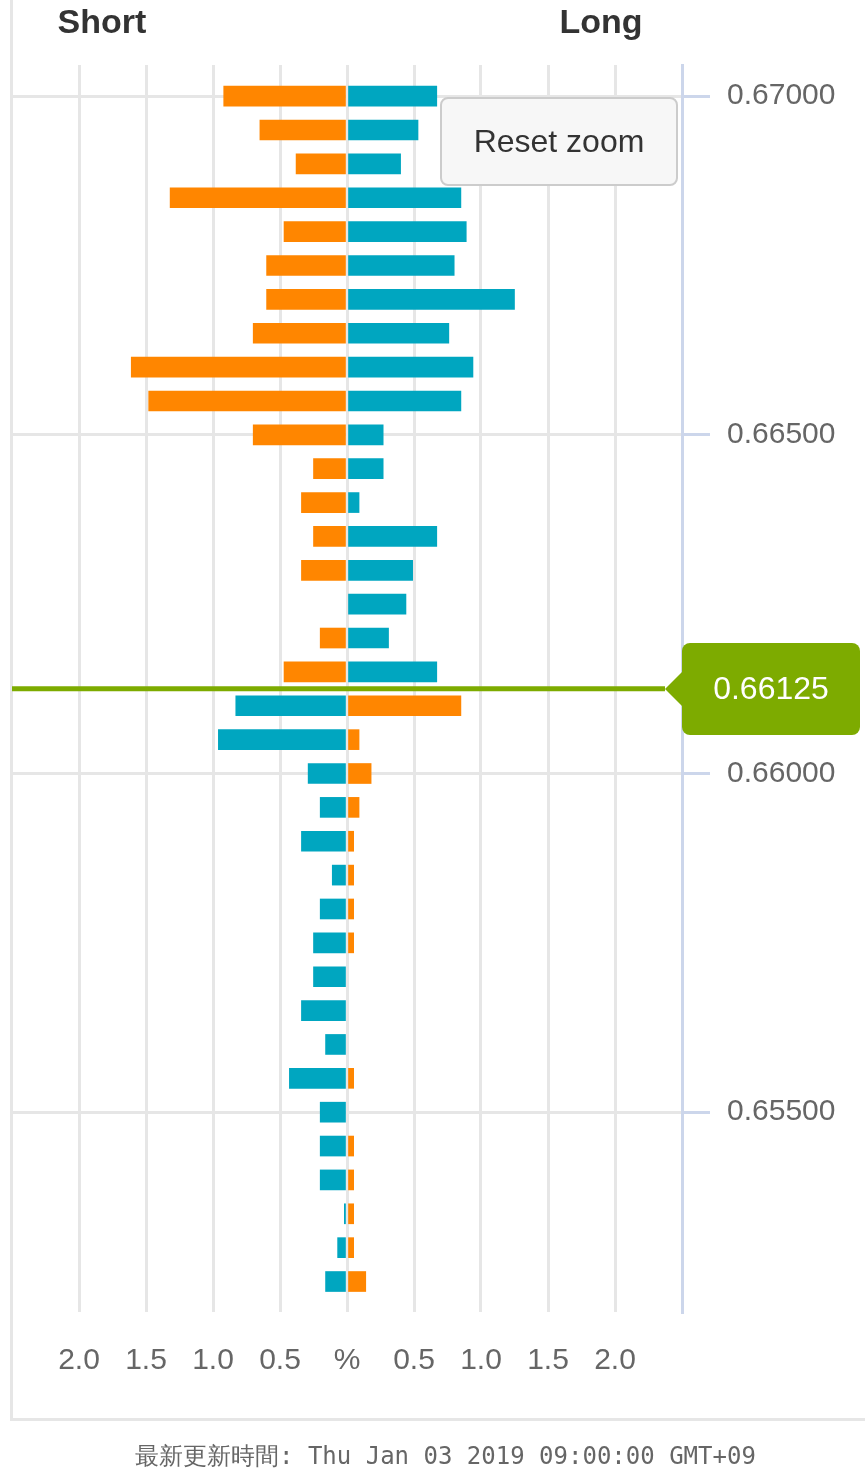  I want to click on reset-zoom-button: Reset zoom, so click(559, 141).